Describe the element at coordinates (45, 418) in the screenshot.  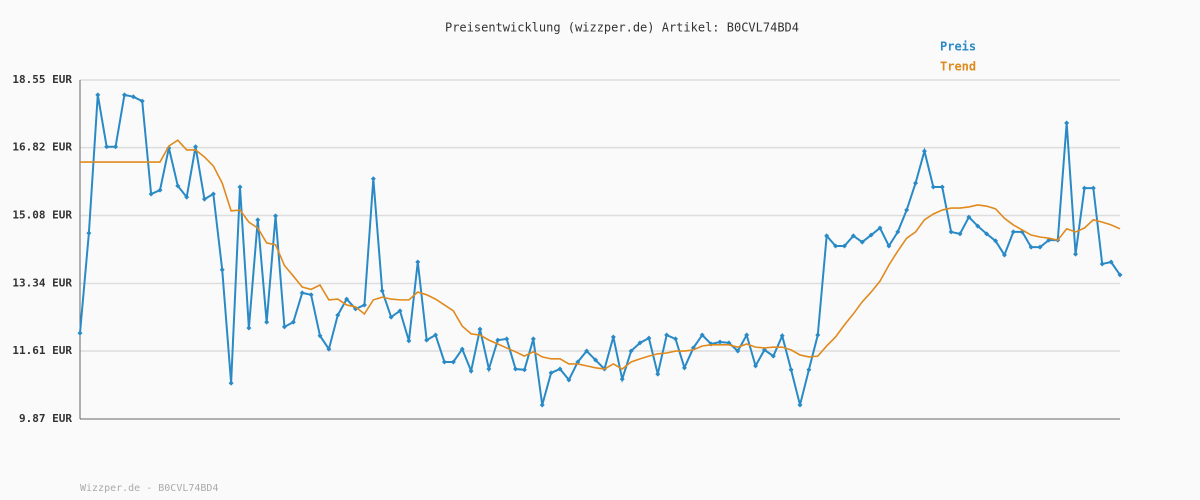
I see `y-tick-label: 9.87 EUR` at that location.